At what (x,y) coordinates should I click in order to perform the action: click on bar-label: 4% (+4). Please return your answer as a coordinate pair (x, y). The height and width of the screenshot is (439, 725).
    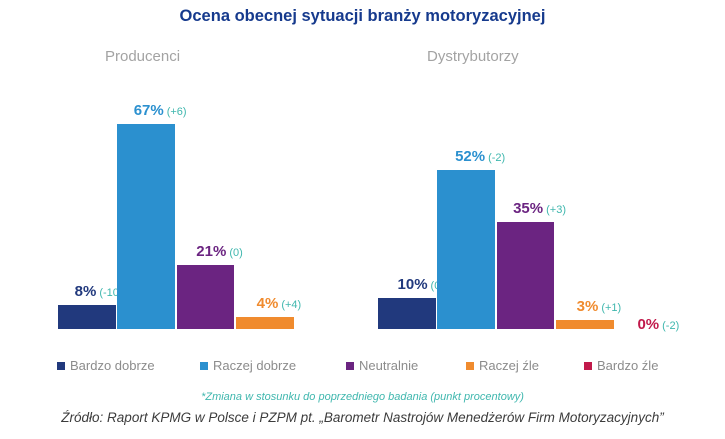
    Looking at the image, I should click on (279, 303).